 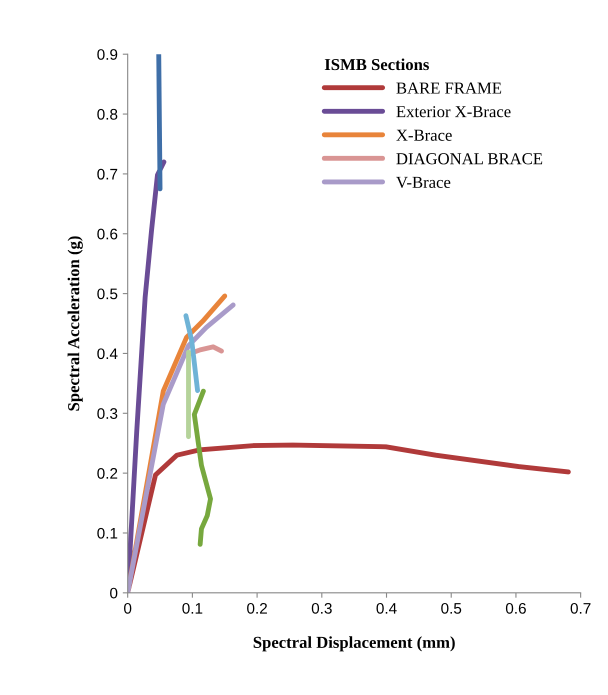 I want to click on y-tick-label: 0.4, so click(x=107, y=354).